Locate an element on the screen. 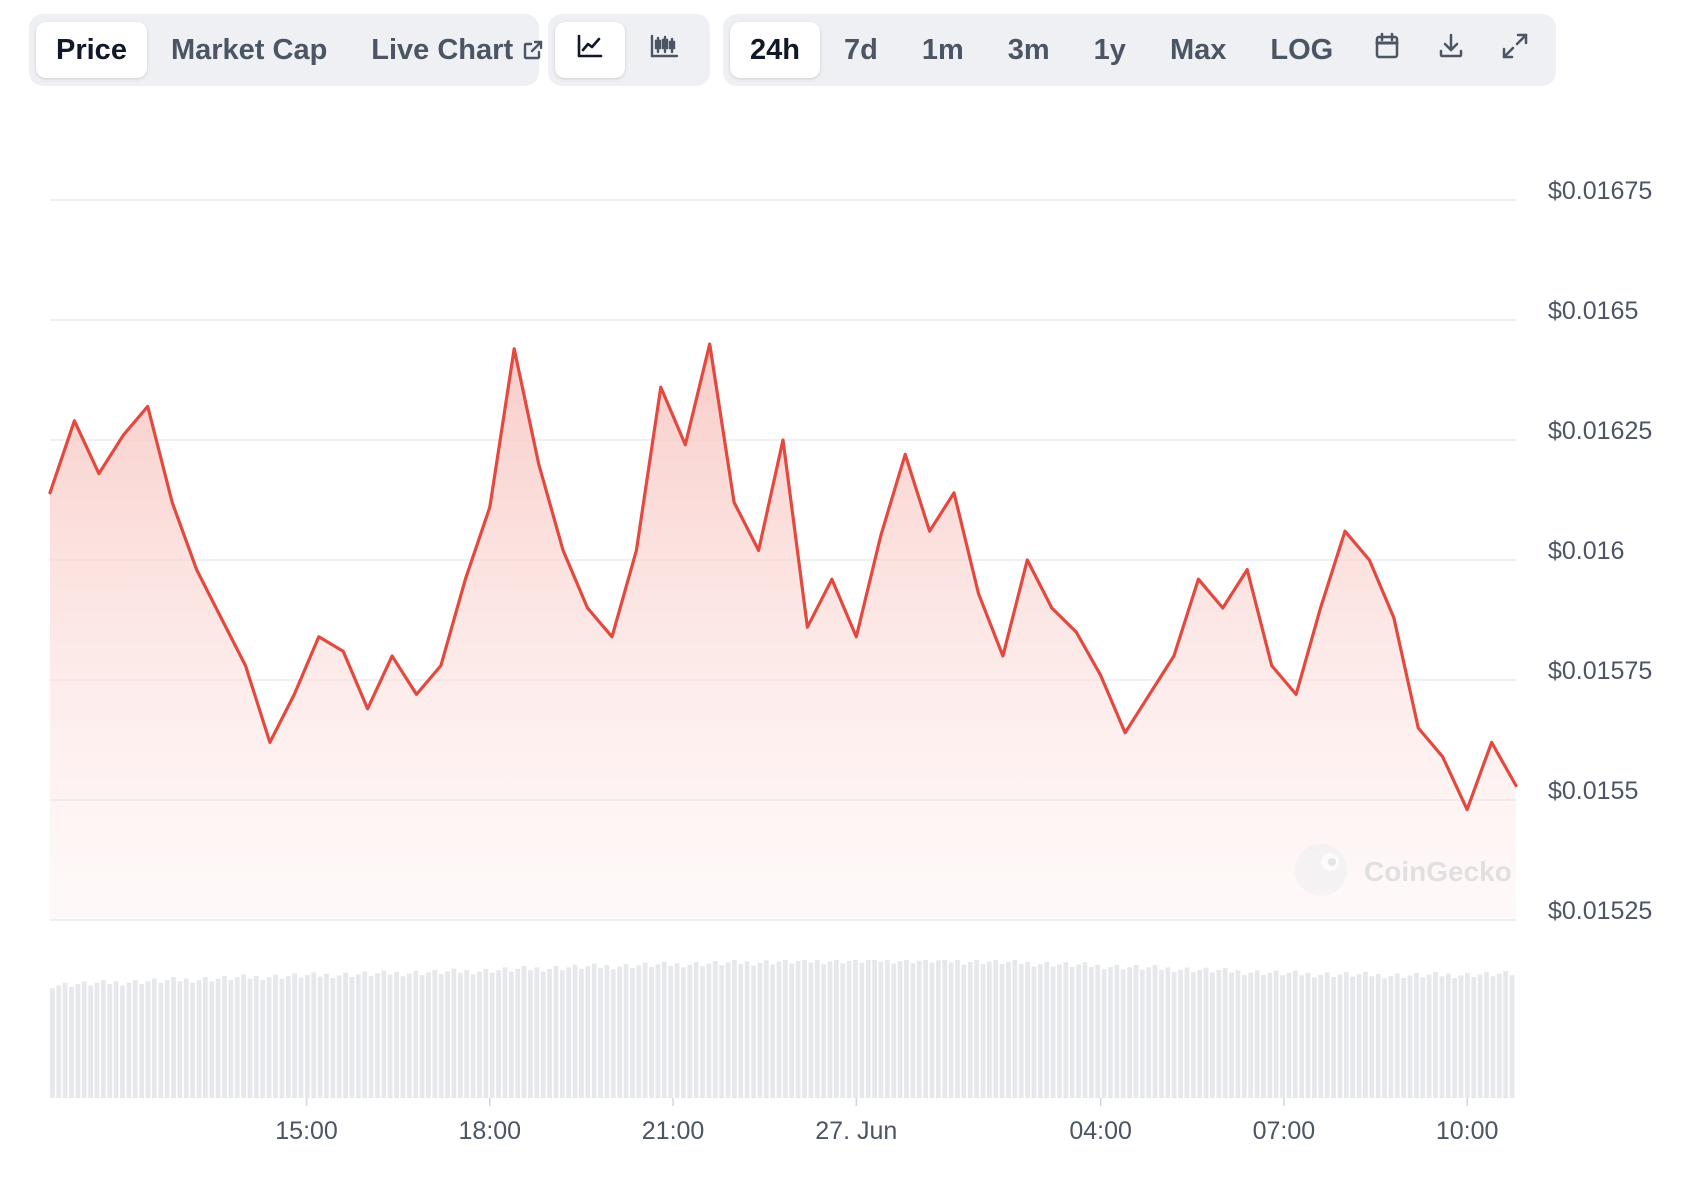  x-tick-label: 27. Jun is located at coordinates (856, 1131).